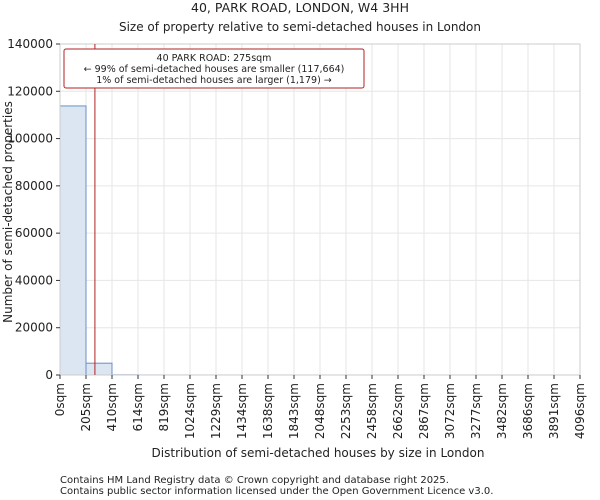 This screenshot has width=600, height=500. Describe the element at coordinates (30, 139) in the screenshot. I see `y-tick-label: 100000` at that location.